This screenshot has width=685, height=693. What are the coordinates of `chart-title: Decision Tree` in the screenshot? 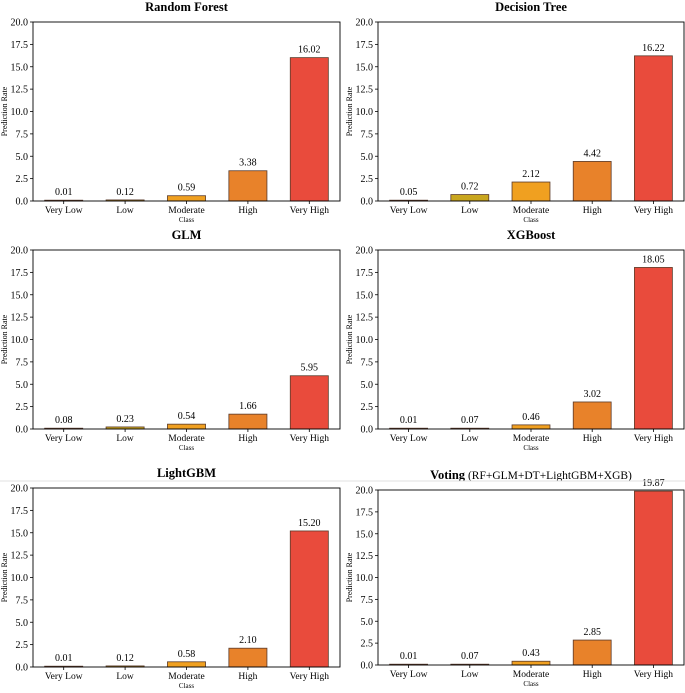 It's located at (531, 7).